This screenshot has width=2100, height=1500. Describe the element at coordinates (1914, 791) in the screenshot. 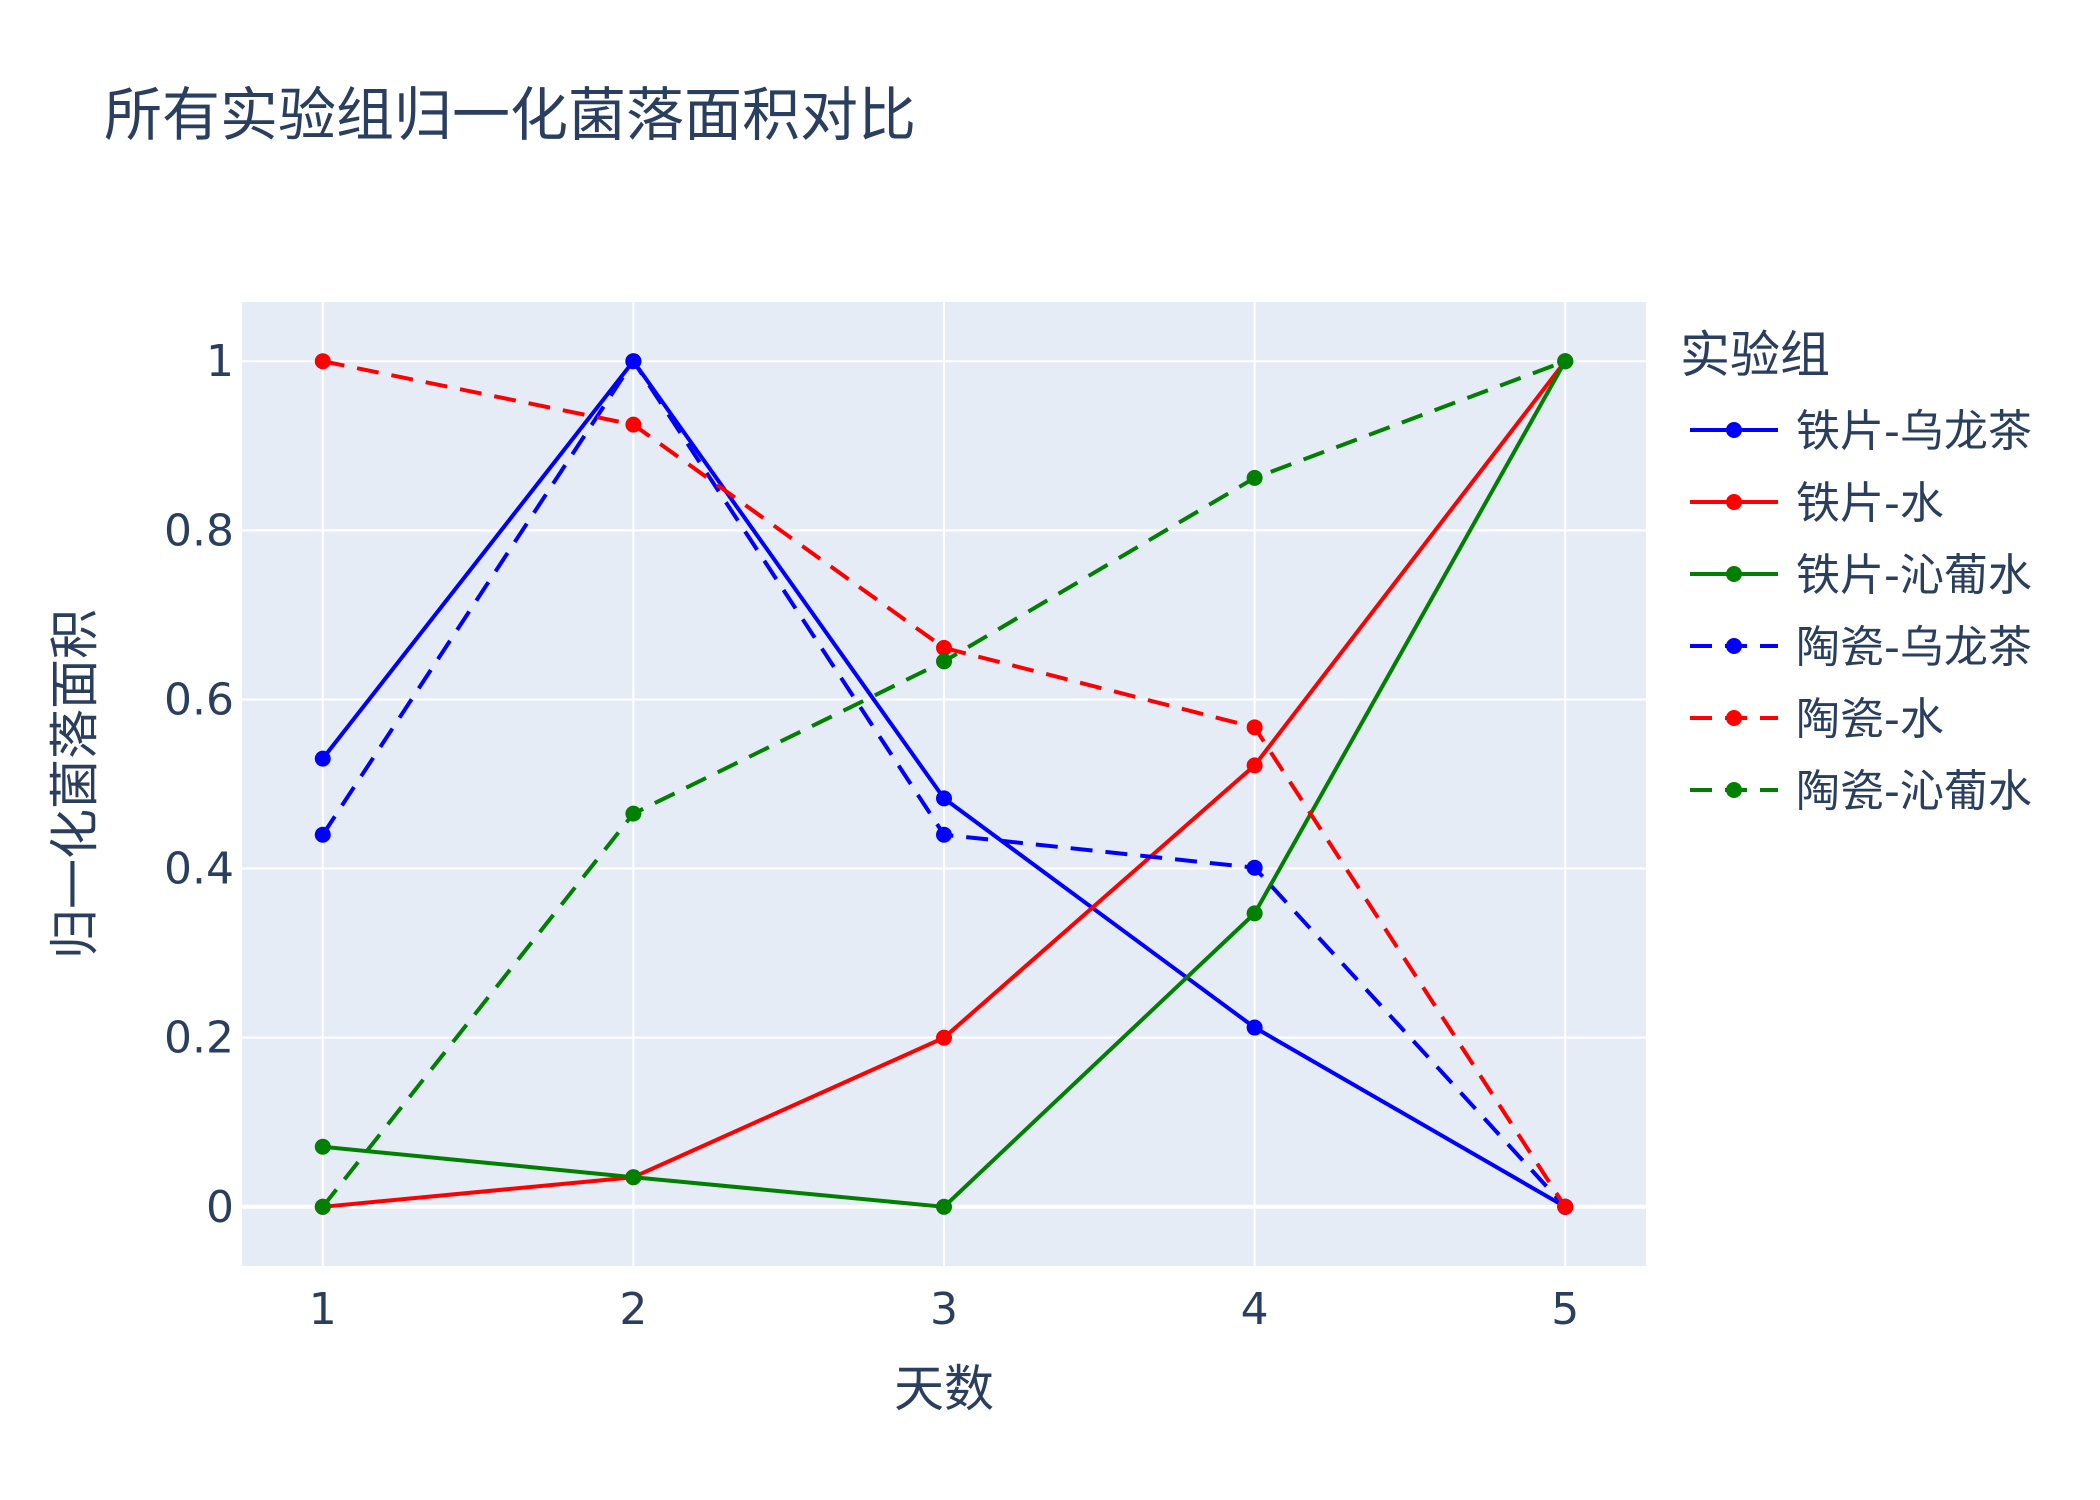

I see `legend-label: 陶瓷-沁葡水` at that location.